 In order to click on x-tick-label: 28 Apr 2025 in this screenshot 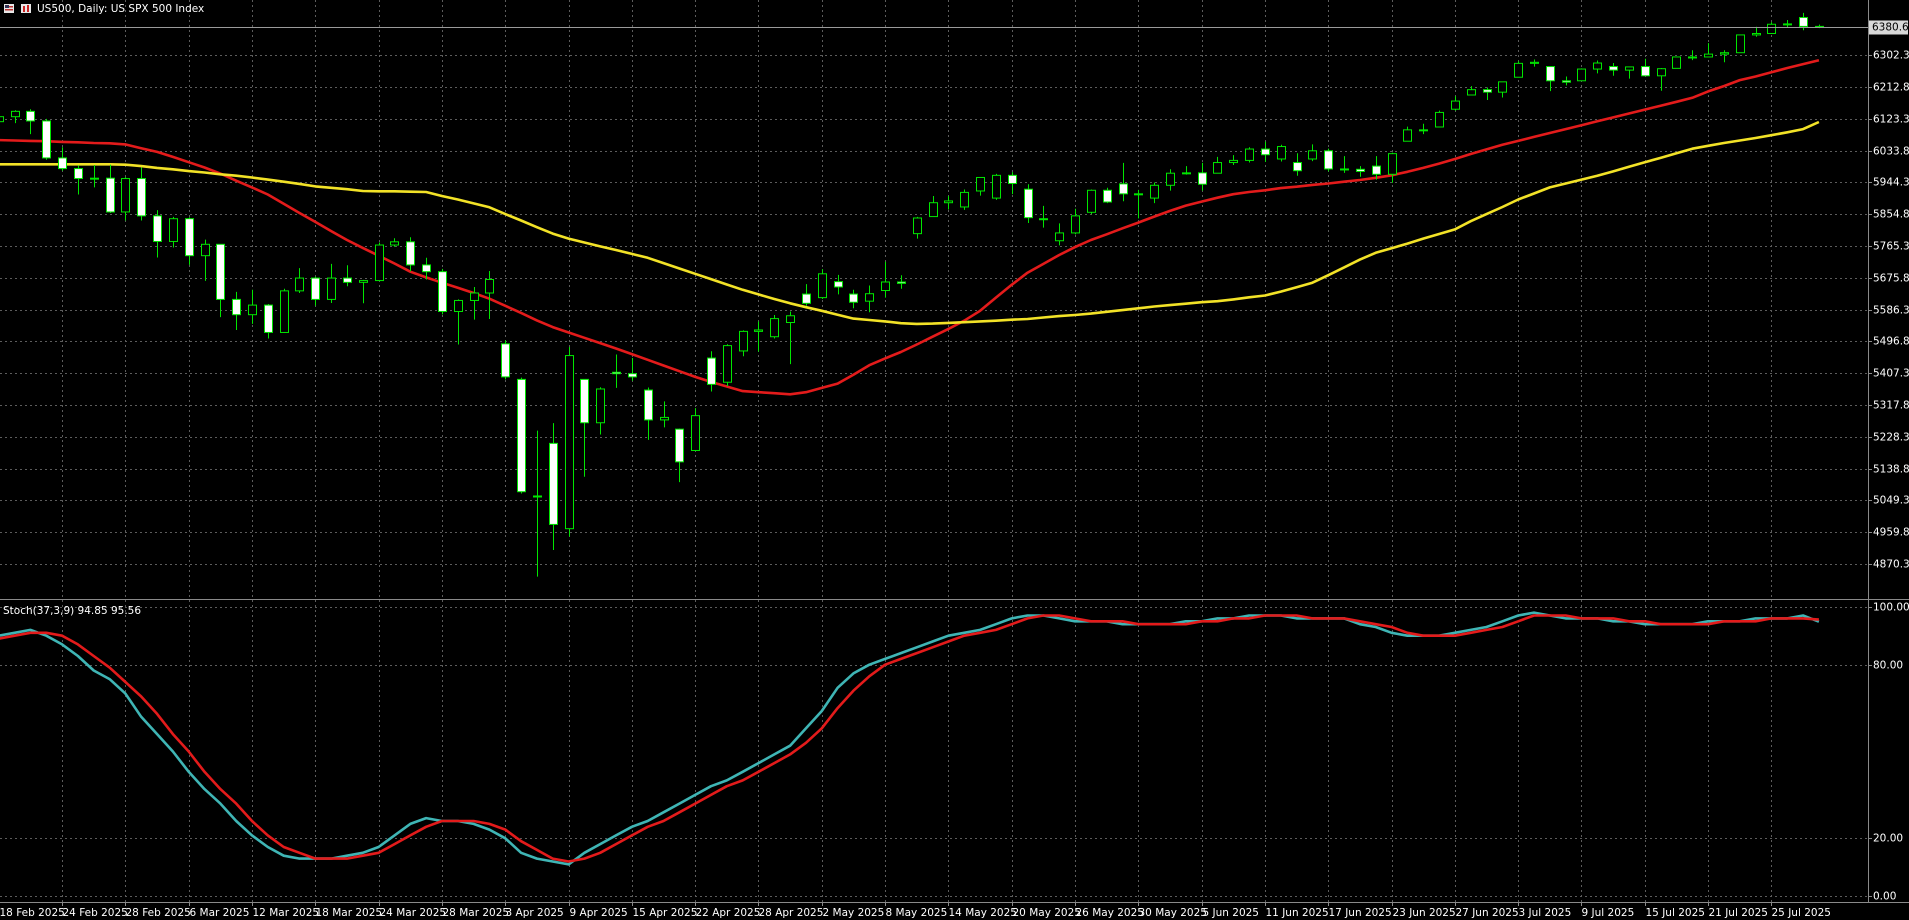, I will do `click(791, 913)`.